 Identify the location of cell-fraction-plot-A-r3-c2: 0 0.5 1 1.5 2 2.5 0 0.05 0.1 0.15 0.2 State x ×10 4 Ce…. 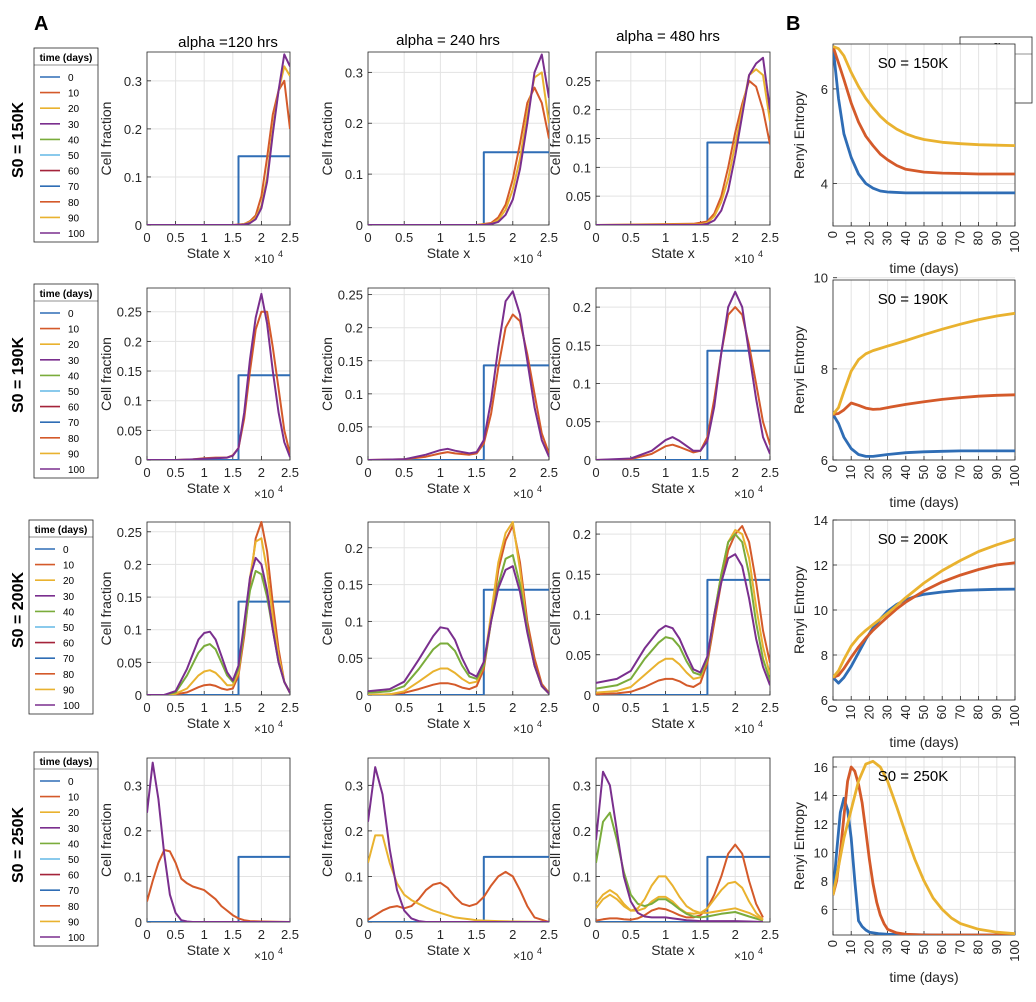
(438, 628).